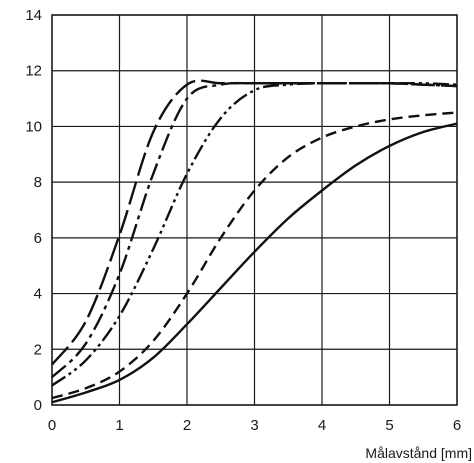 The height and width of the screenshot is (463, 474). What do you see at coordinates (38, 238) in the screenshot?
I see `y-tick-label: 6` at bounding box center [38, 238].